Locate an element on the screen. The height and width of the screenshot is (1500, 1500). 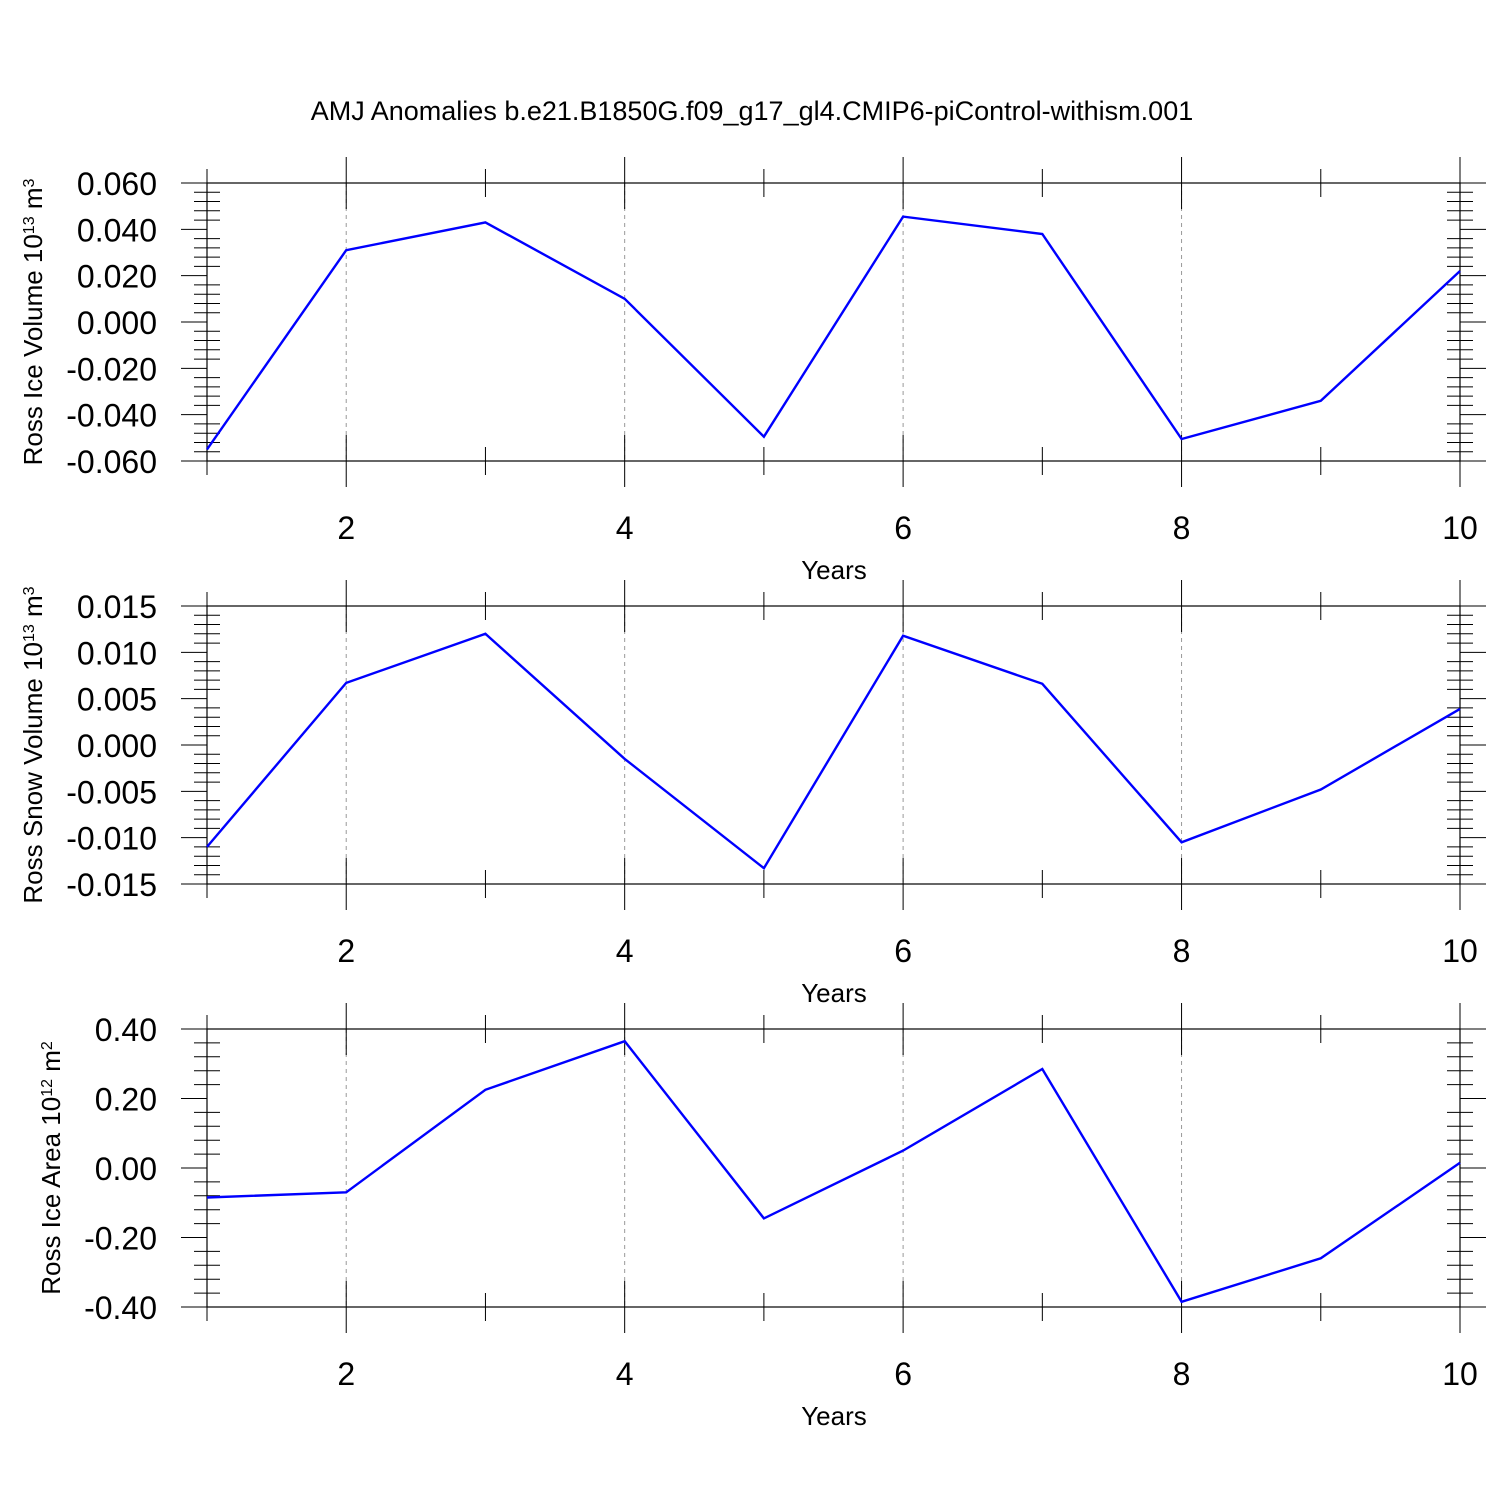
y-tick-label: -0.20 is located at coordinates (120, 1239).